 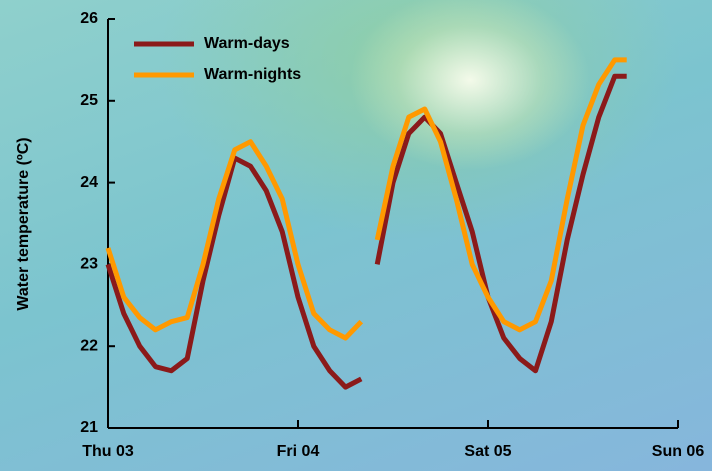 I want to click on x-tick-label: Thu 03, so click(x=108, y=451).